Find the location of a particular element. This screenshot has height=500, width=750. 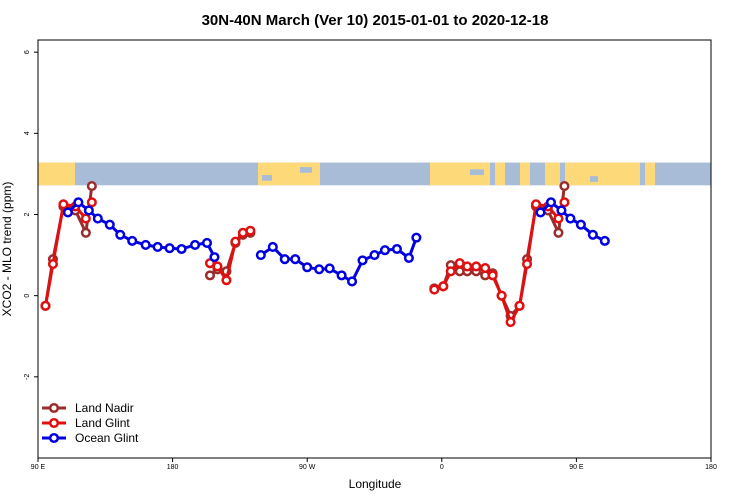

x-tick-label: 90 E is located at coordinates (576, 467).